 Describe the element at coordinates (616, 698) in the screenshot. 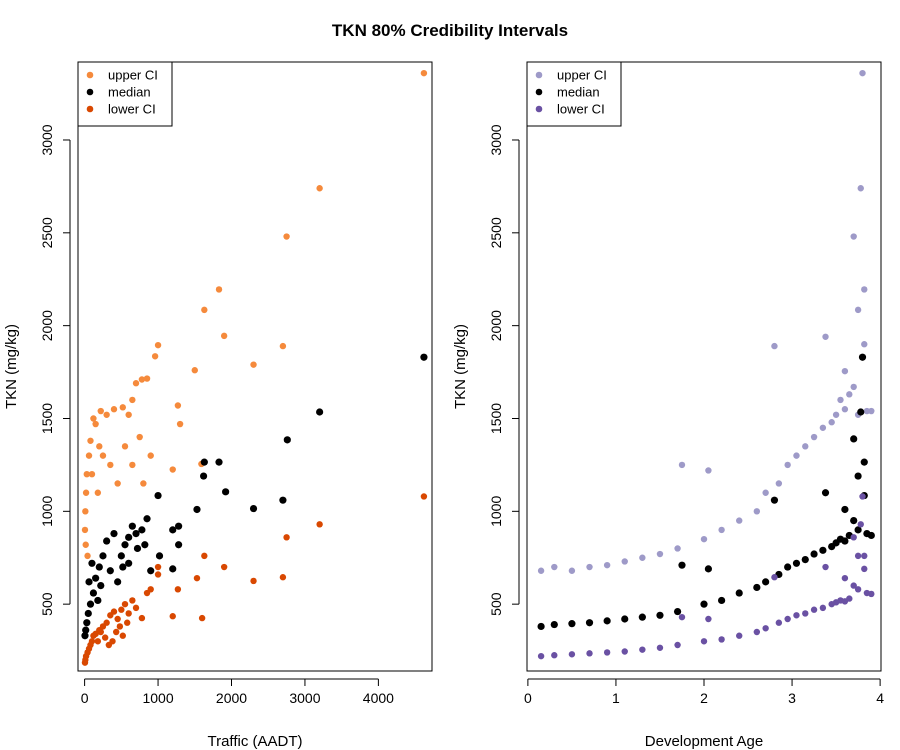

I see `x-tick-label: 1` at that location.